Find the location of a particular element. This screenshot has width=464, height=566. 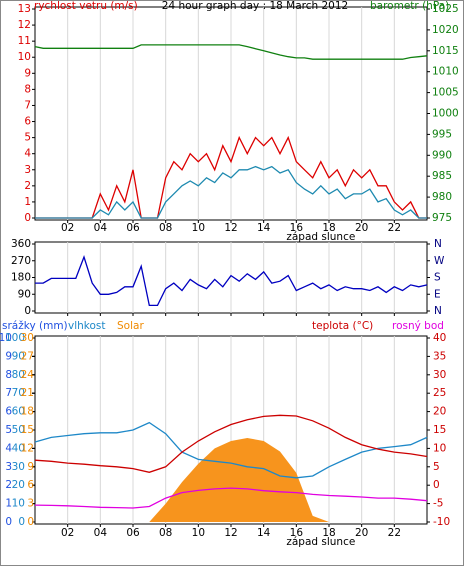

y-tick-label: 21 is located at coordinates (27, 393).